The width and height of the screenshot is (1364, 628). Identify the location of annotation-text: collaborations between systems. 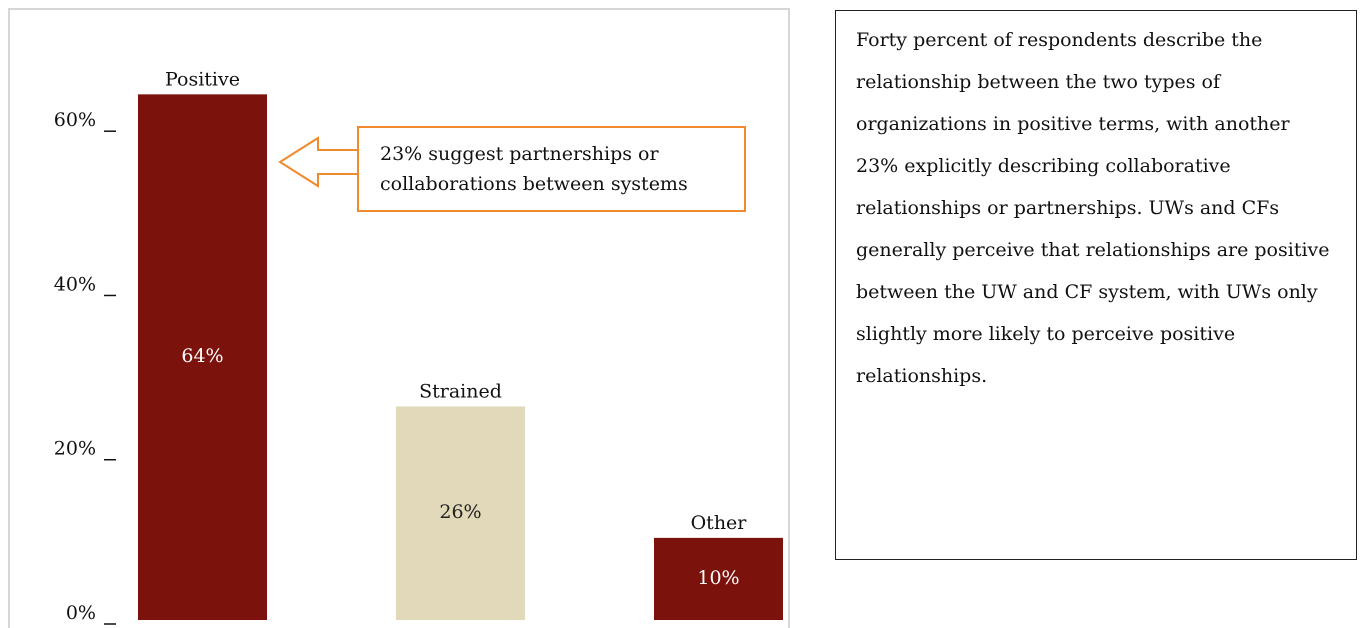
(534, 184).